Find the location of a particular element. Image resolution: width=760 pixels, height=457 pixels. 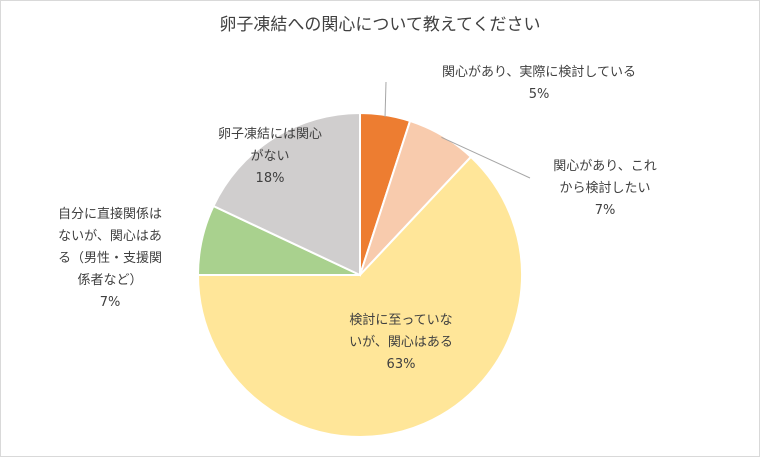

slice-label-text: る（男性・支援関 is located at coordinates (109, 258).